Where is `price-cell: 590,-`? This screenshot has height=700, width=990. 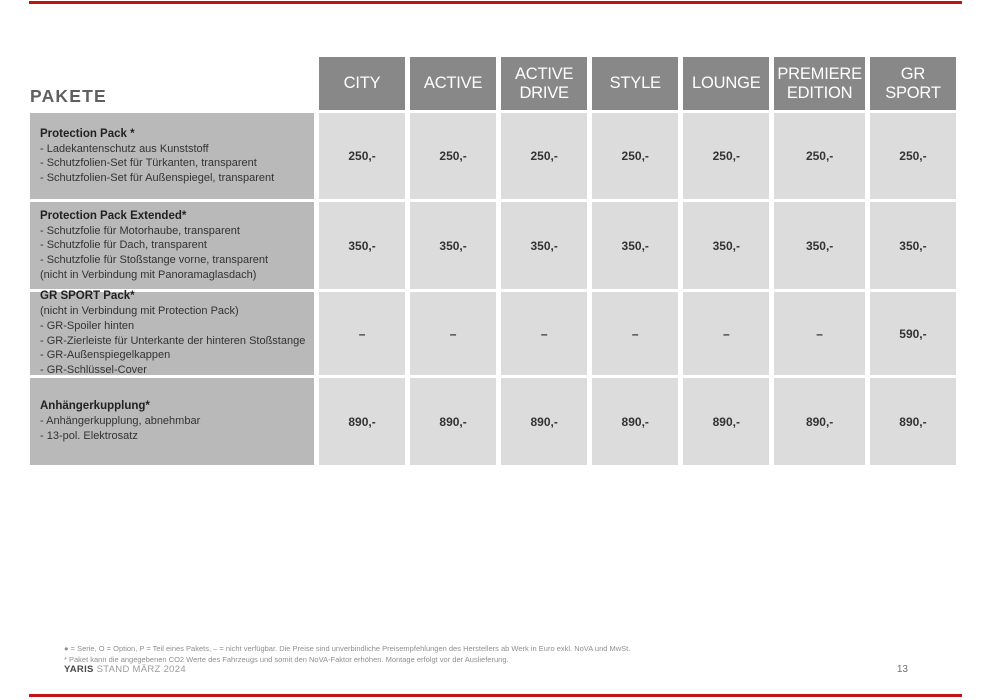 price-cell: 590,- is located at coordinates (912, 333).